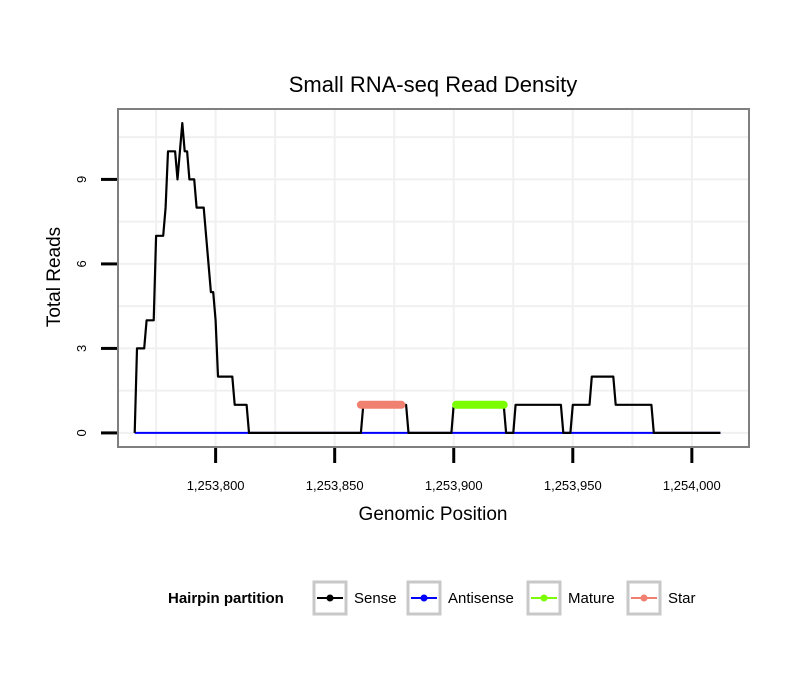 Image resolution: width=810 pixels, height=690 pixels. Describe the element at coordinates (226, 598) in the screenshot. I see `legend-title: Hairpin partition` at that location.